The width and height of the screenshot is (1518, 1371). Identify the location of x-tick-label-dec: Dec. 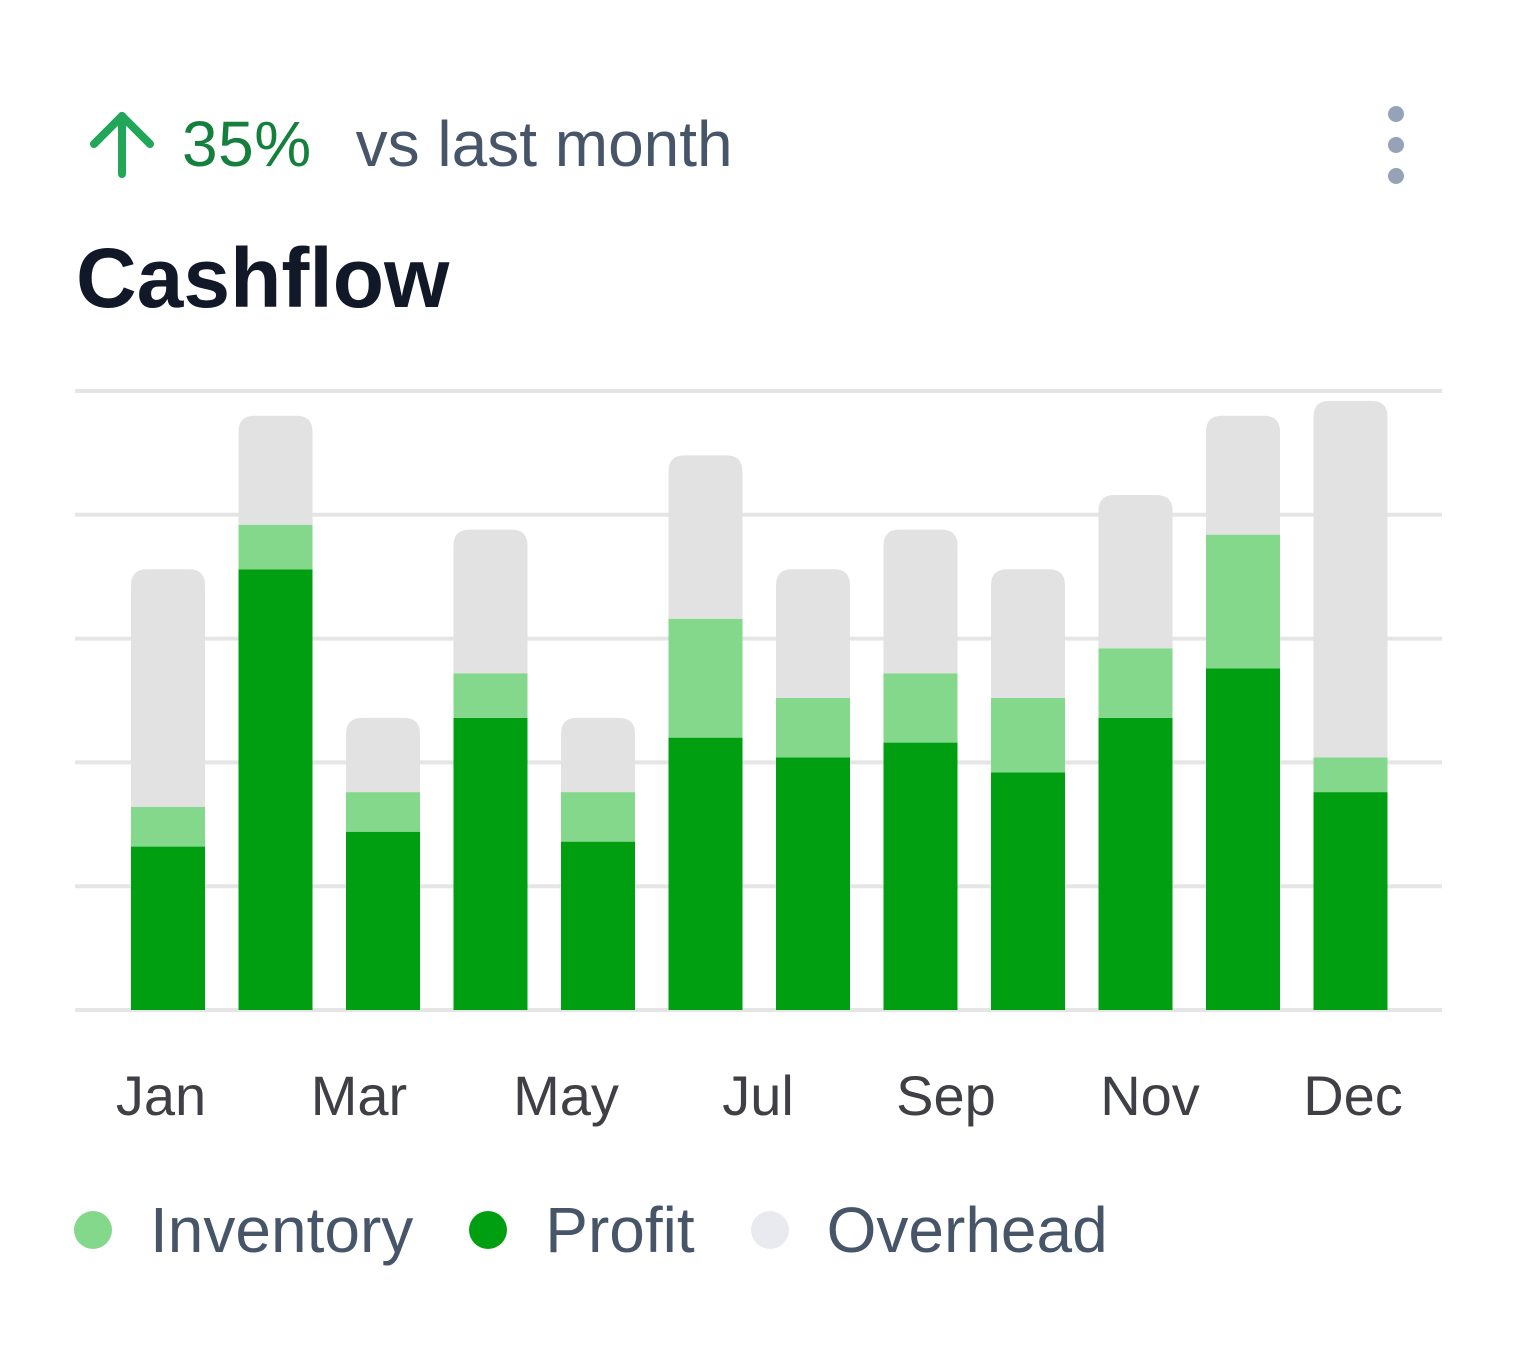
(1353, 1095).